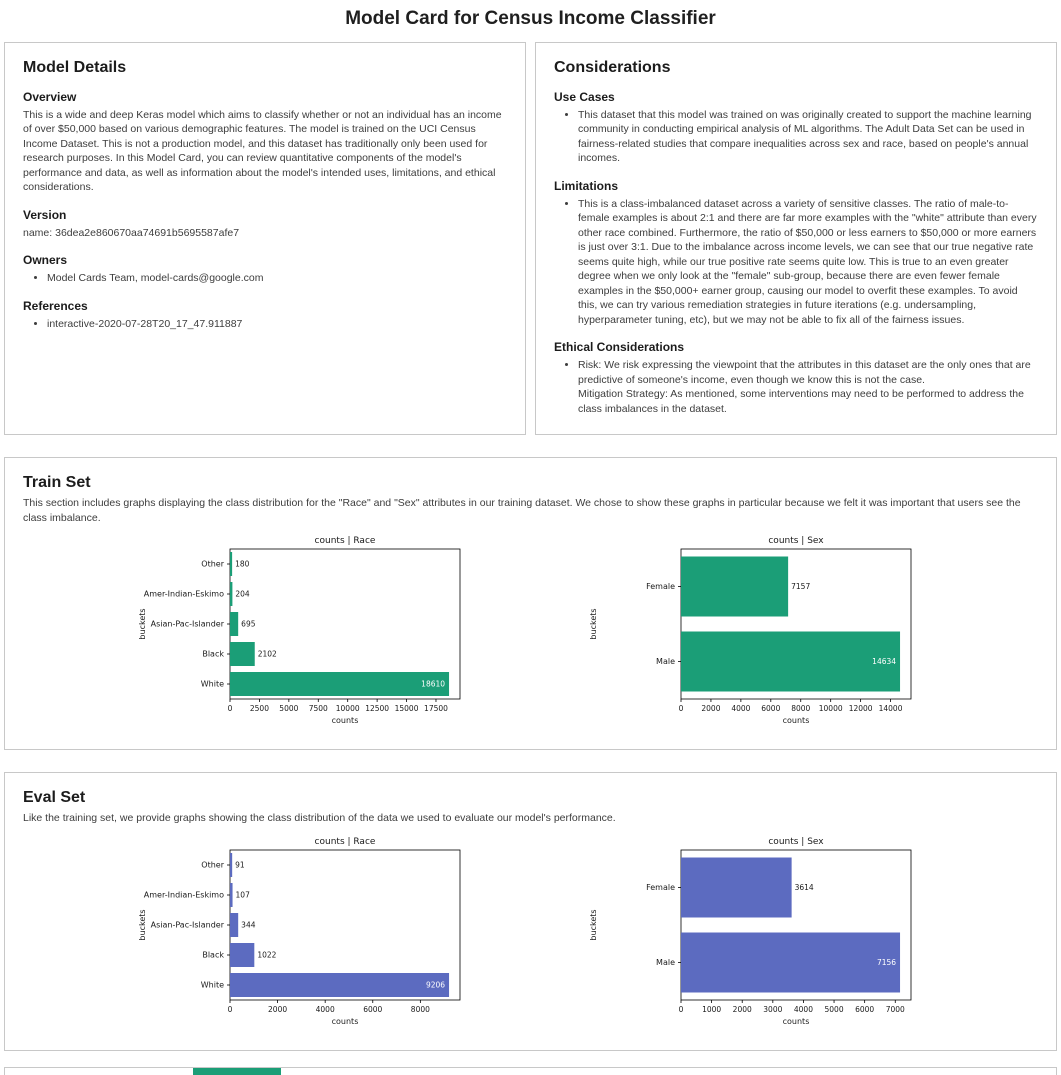 This screenshot has width=1061, height=1075. What do you see at coordinates (237, 1071) in the screenshot?
I see `cutoff-chart-bar` at bounding box center [237, 1071].